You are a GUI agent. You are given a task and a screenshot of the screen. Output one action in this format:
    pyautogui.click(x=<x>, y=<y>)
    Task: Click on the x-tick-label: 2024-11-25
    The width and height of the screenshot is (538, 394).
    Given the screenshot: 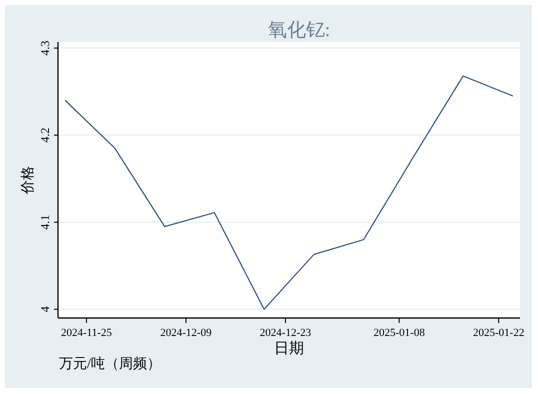 What is the action you would take?
    pyautogui.click(x=86, y=333)
    